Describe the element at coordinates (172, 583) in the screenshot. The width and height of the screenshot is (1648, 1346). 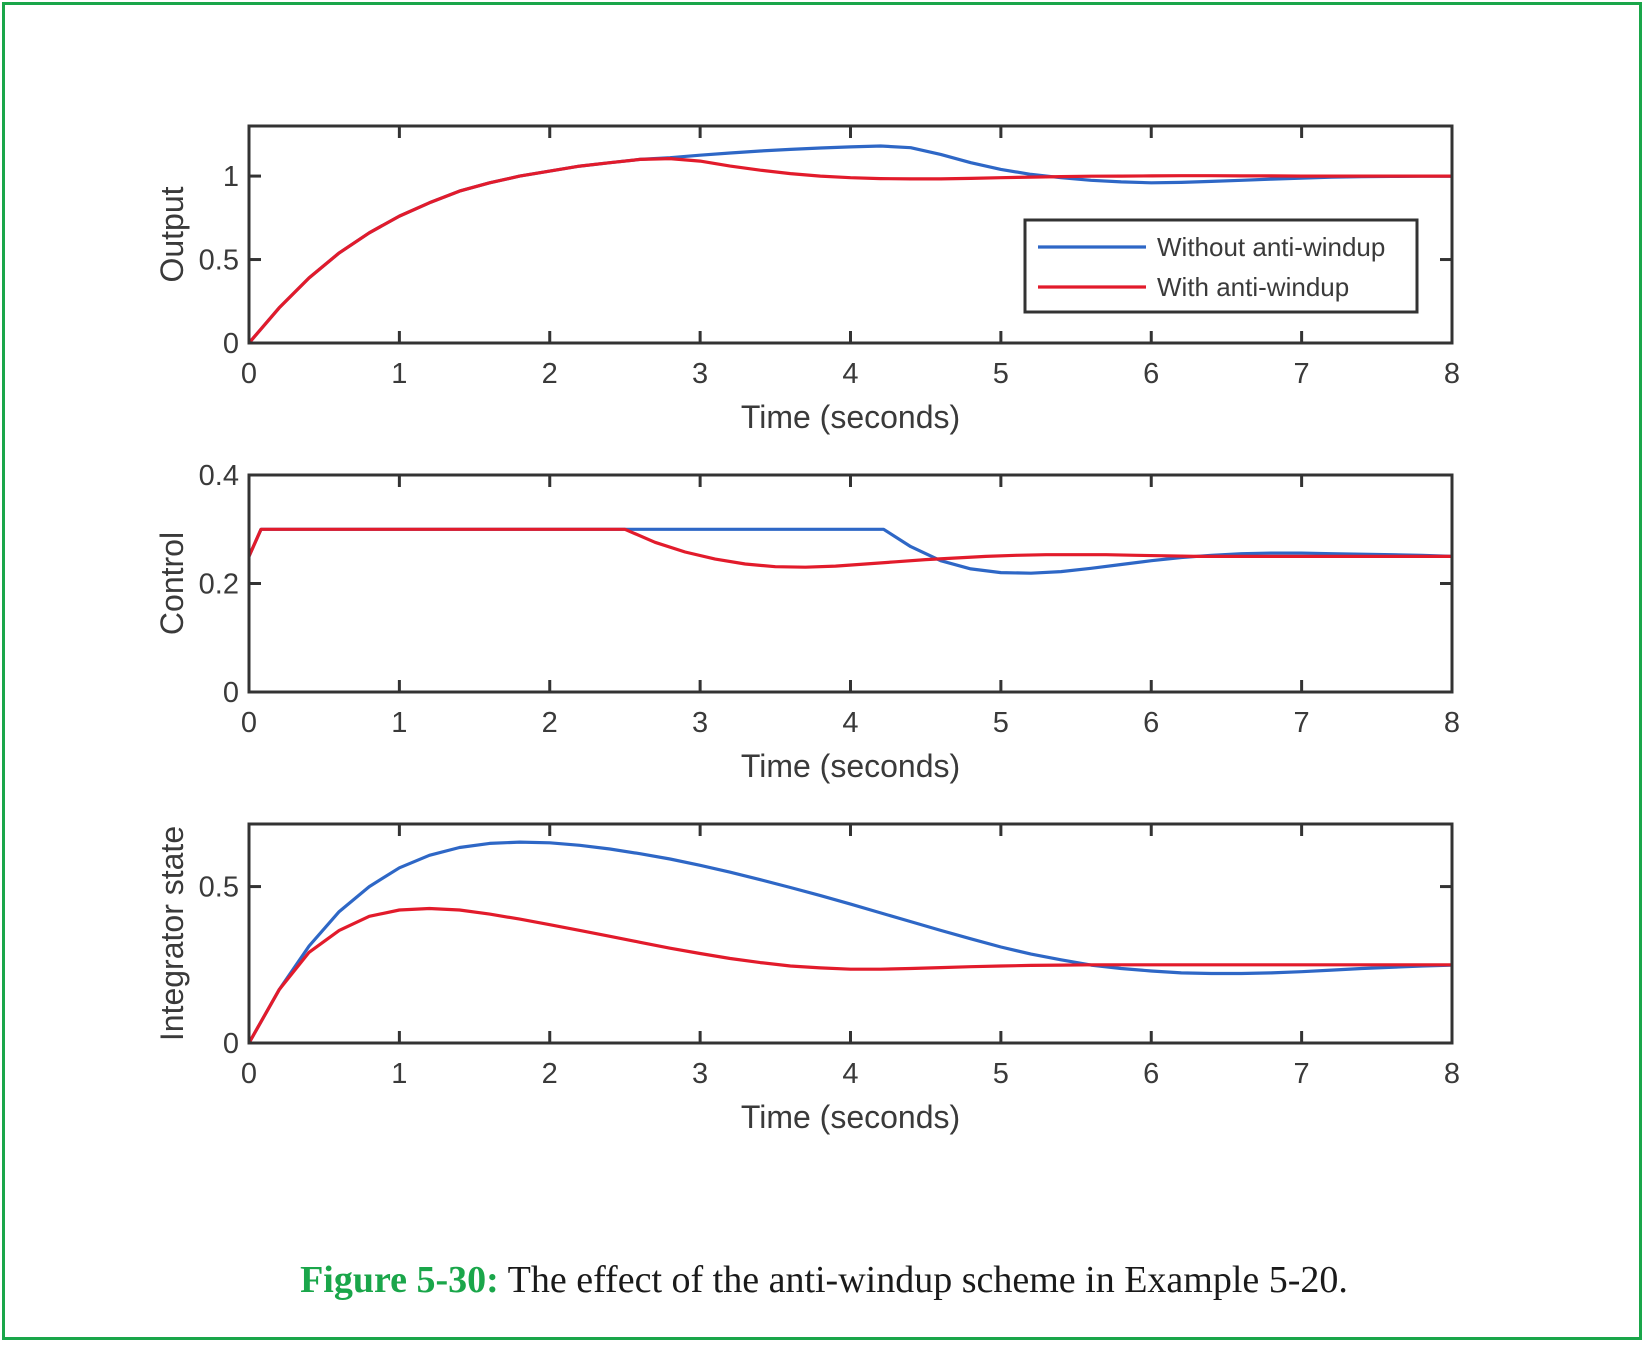
I see `y-axis-label: Control` at that location.